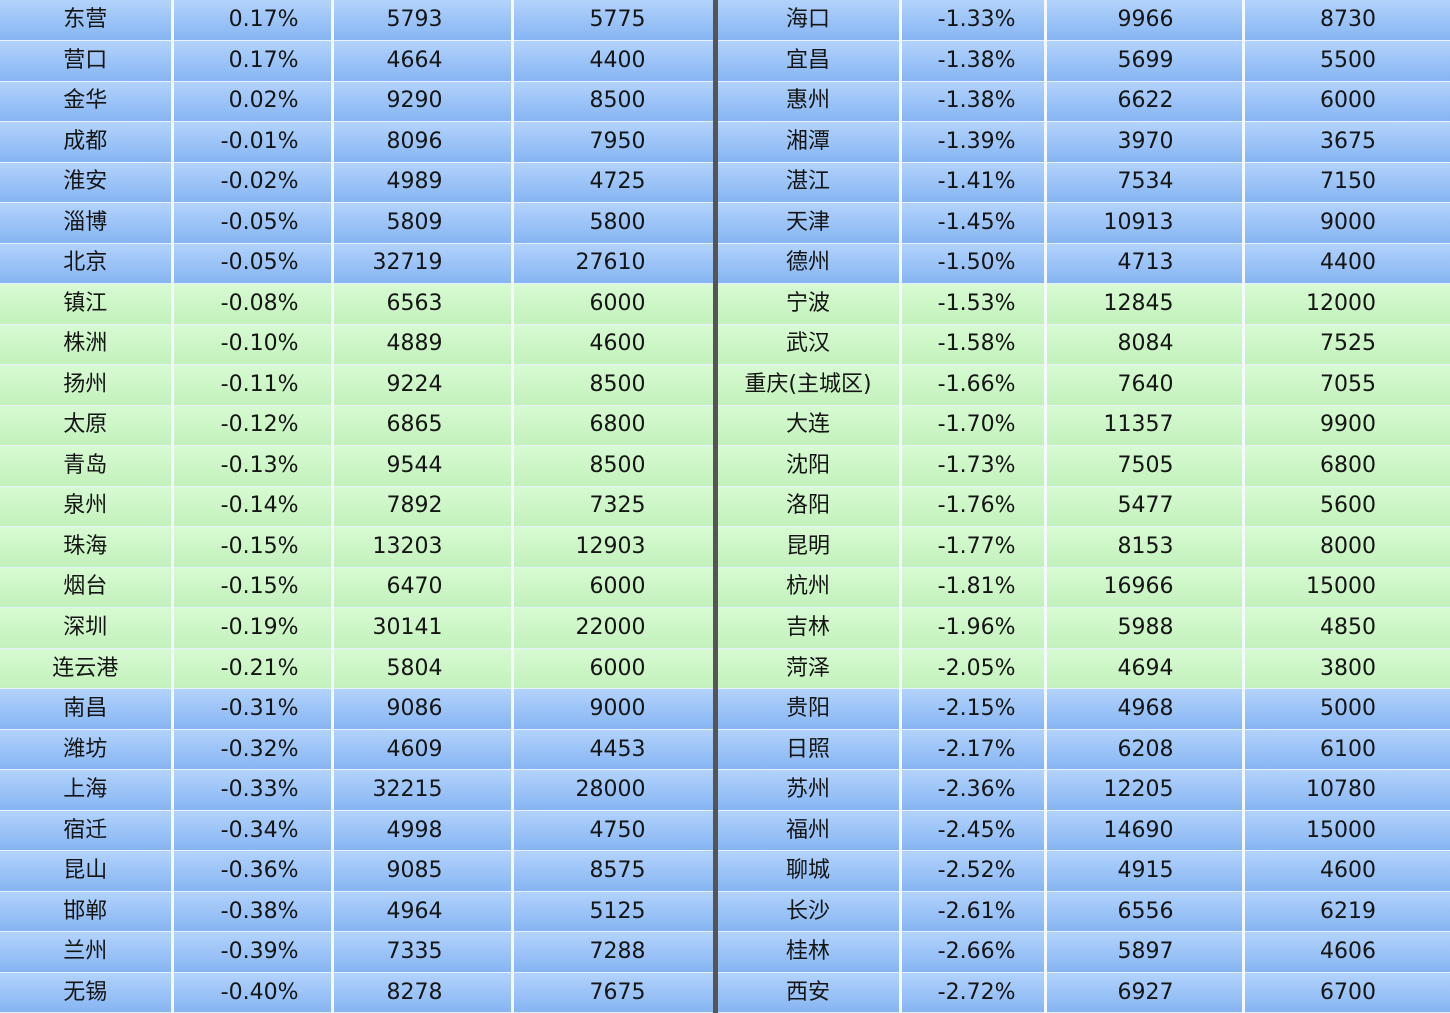 This screenshot has width=1450, height=1013. What do you see at coordinates (1145, 669) in the screenshot?
I see `price-cell: 4694` at bounding box center [1145, 669].